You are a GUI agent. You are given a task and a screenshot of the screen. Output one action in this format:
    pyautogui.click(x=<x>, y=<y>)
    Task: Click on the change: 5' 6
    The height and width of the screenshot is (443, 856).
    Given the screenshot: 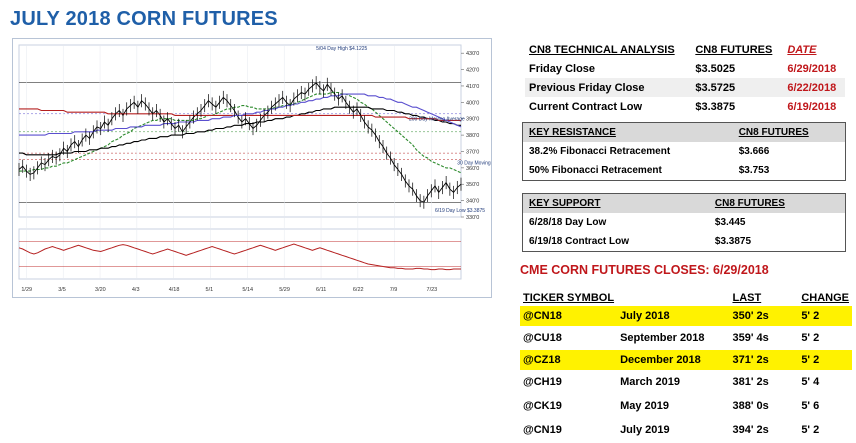 What is the action you would take?
    pyautogui.click(x=810, y=406)
    